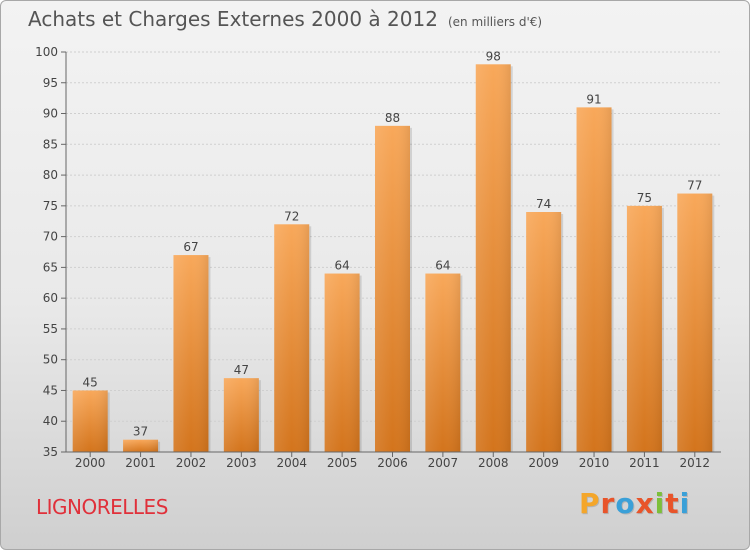  I want to click on x-tick-label-2001: 2001, so click(140, 463).